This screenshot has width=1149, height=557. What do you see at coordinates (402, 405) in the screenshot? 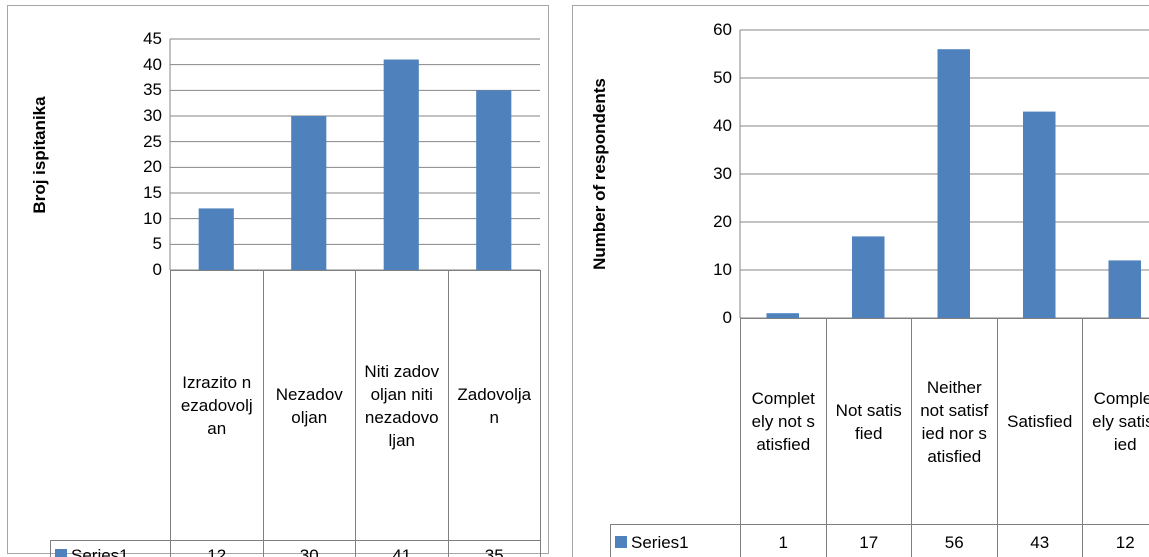
I see `category-label: Niti zadovoljan niti nezadovoljan` at bounding box center [402, 405].